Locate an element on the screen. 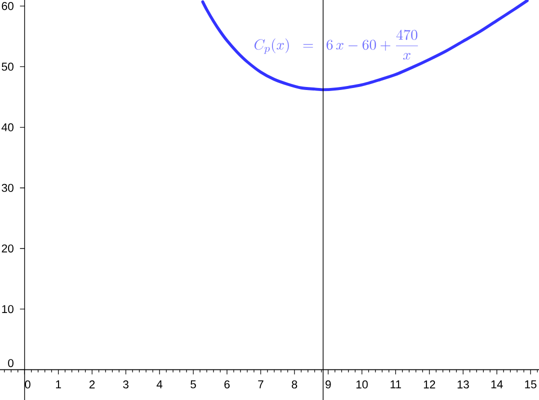 This screenshot has width=539, height=400. x-tick-label: 6 is located at coordinates (227, 384).